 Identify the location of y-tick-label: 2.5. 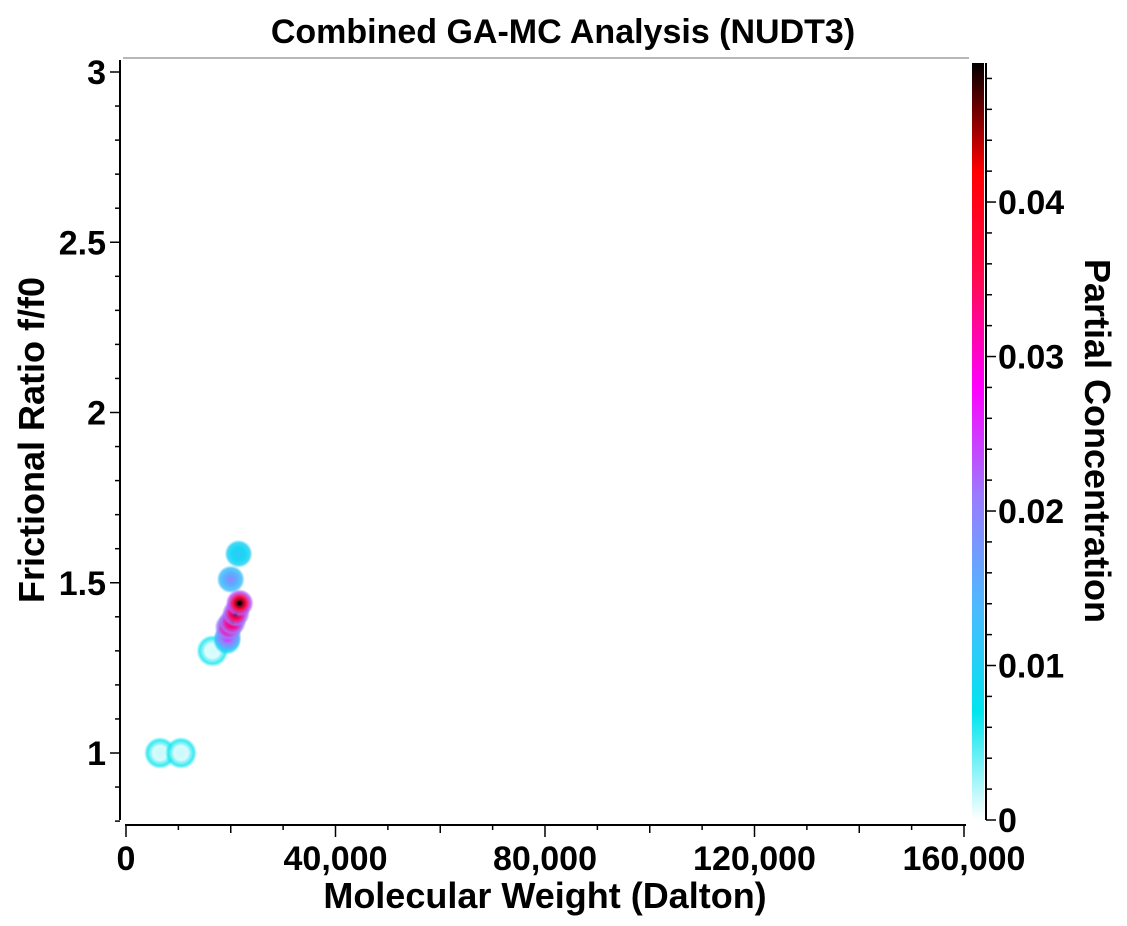
(82, 243).